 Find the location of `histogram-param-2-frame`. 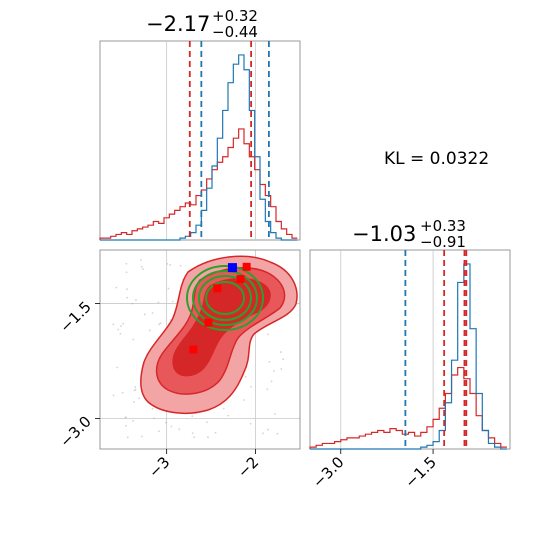

histogram-param-2-frame is located at coordinates (410, 349).